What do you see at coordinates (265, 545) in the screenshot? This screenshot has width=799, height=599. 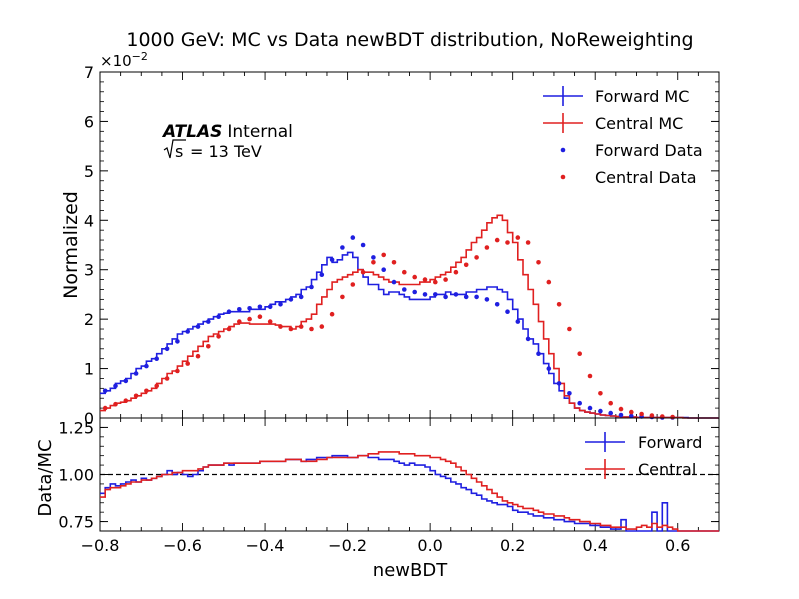 I see `x-tick-label: −0.4` at bounding box center [265, 545].